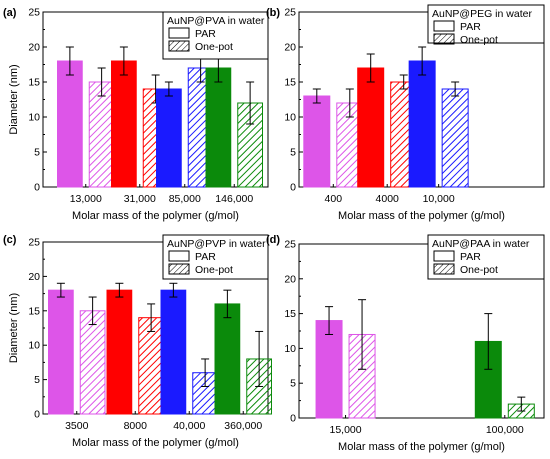 The image size is (550, 459). I want to click on x-tick-label: 31,000, so click(140, 199).